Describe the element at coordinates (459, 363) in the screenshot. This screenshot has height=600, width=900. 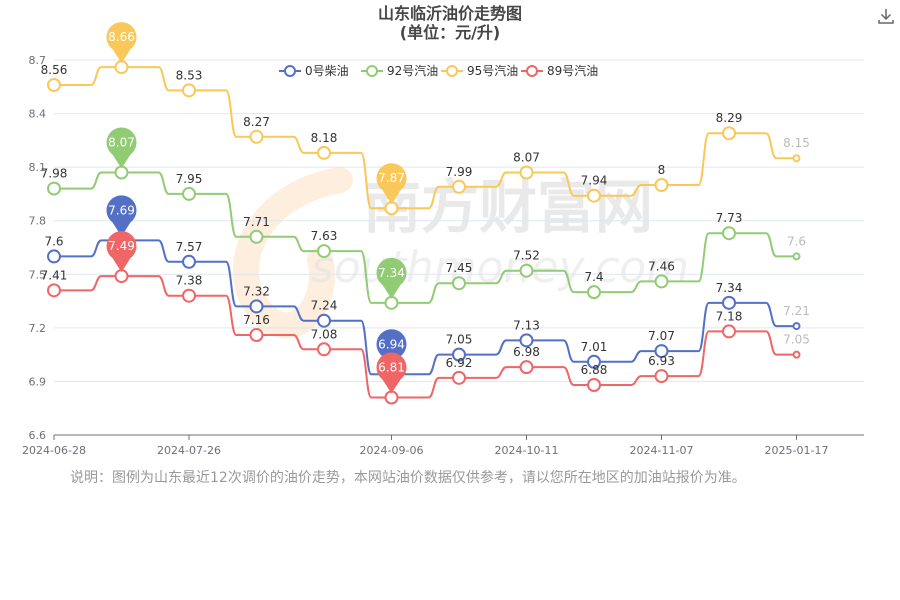
I see `data-label: 6.92` at that location.